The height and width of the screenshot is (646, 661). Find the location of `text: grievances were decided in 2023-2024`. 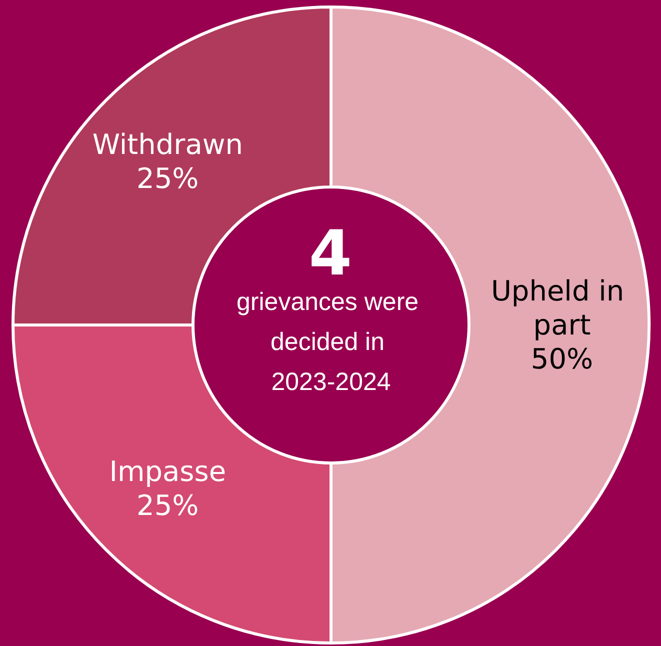

text: grievances were decided in 2023-2024 is located at coordinates (331, 342).